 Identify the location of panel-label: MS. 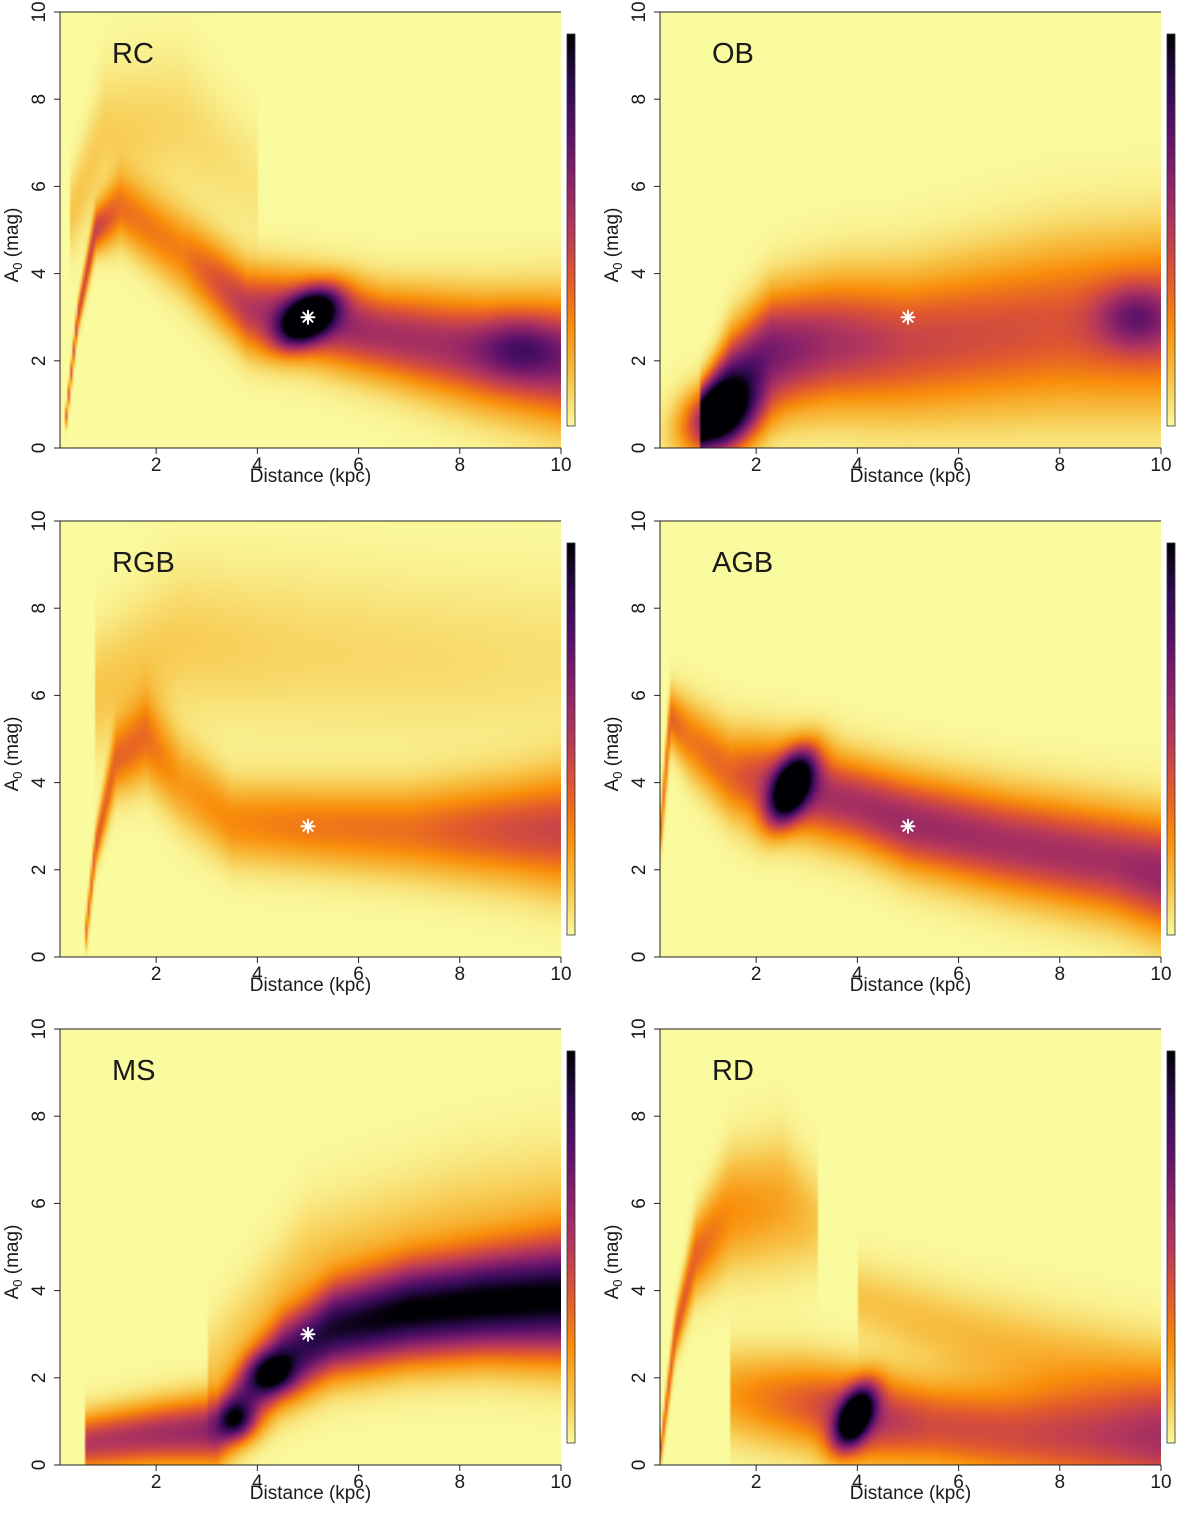
(134, 1071).